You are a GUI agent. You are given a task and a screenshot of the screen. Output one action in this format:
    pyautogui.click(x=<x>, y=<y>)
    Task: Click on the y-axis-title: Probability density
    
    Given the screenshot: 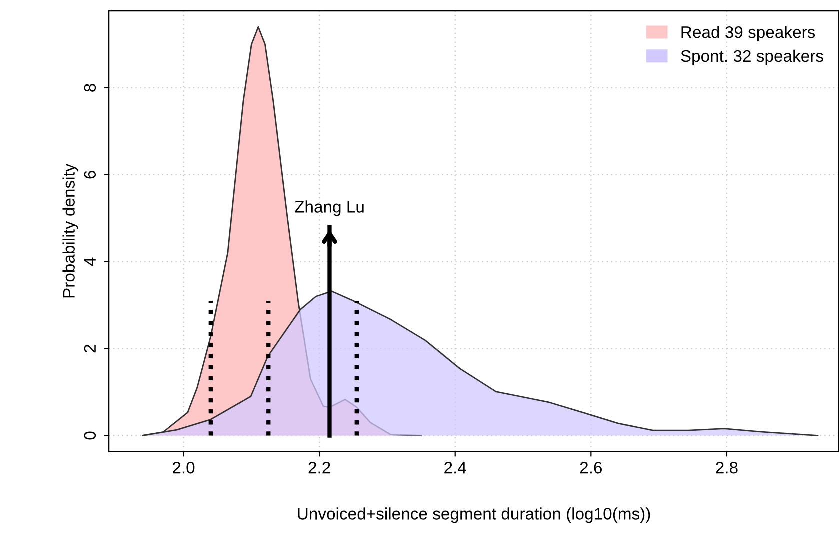 What is the action you would take?
    pyautogui.click(x=70, y=231)
    